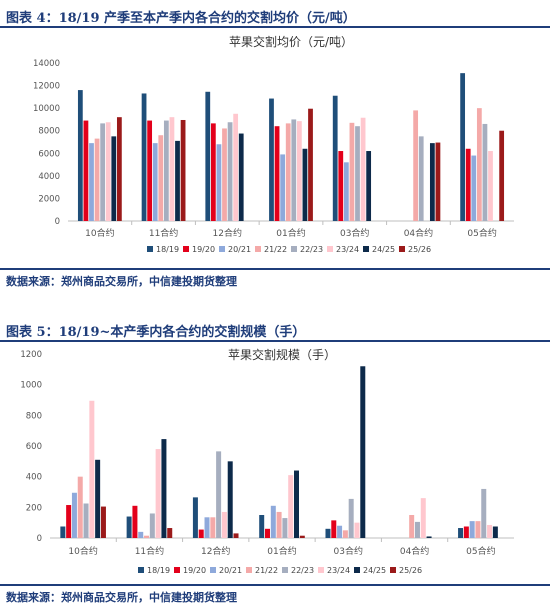 Image resolution: width=550 pixels, height=614 pixels. Describe the element at coordinates (39, 539) in the screenshot. I see `y-tick-label: 0` at that location.